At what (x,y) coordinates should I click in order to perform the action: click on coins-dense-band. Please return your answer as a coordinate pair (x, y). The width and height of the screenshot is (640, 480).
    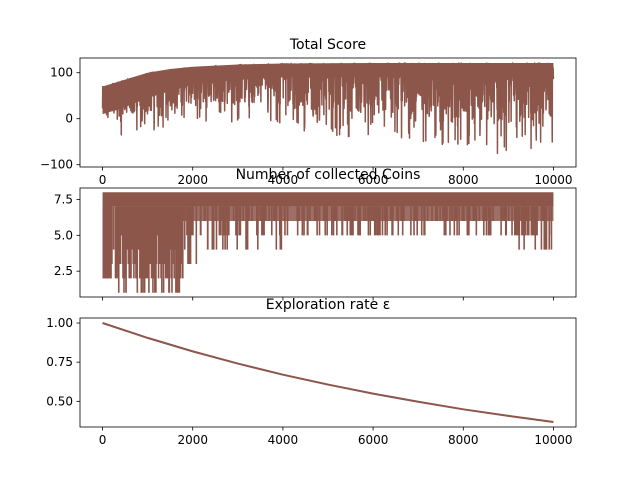
    Looking at the image, I should click on (328, 235).